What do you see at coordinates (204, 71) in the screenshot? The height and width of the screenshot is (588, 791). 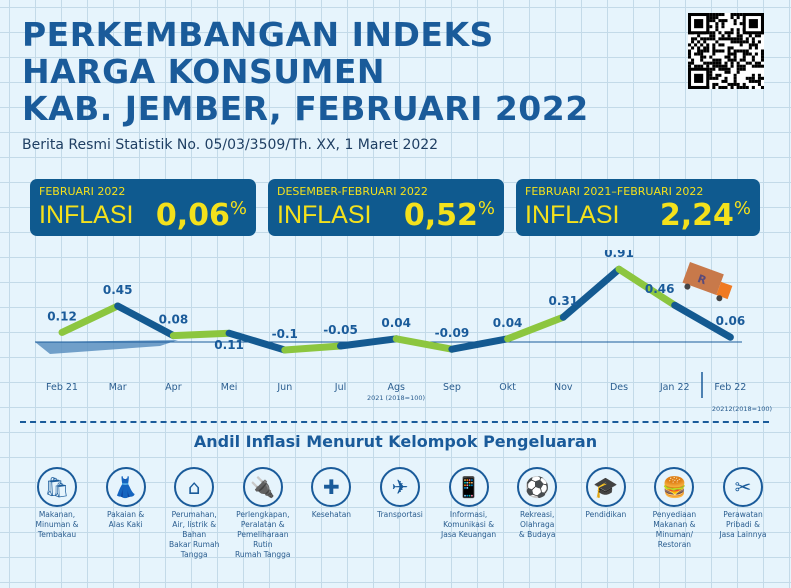 I see `title-line-2: HARGA KONSUMEN` at bounding box center [204, 71].